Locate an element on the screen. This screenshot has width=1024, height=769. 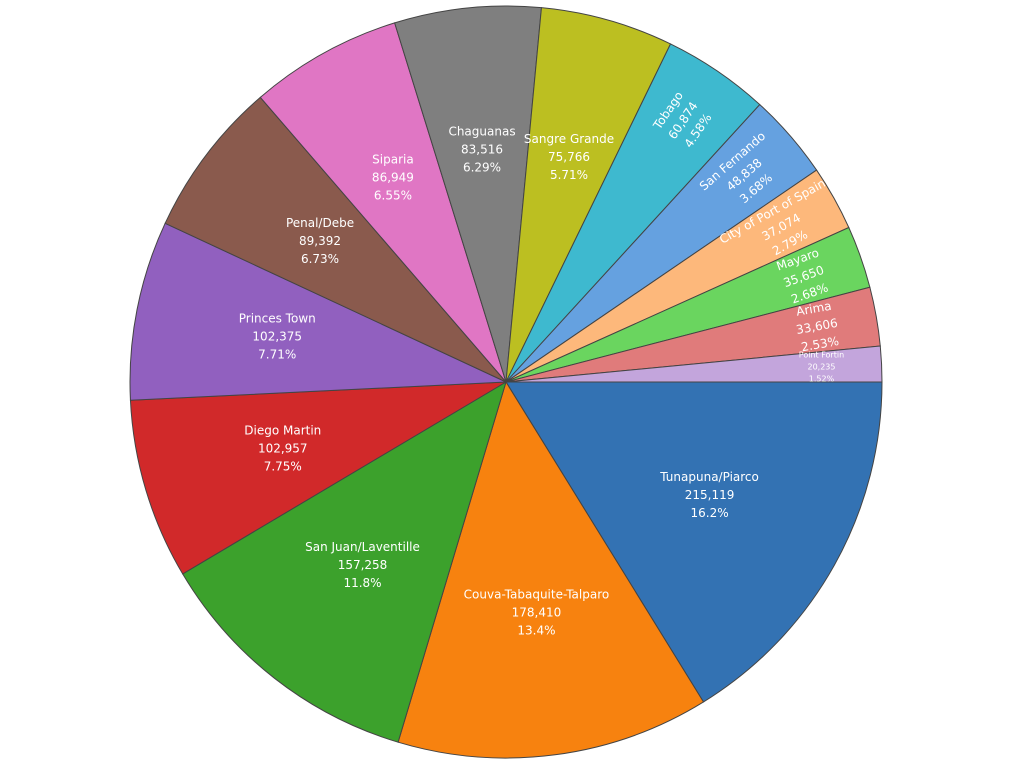
data-label: 86,949 is located at coordinates (393, 178).